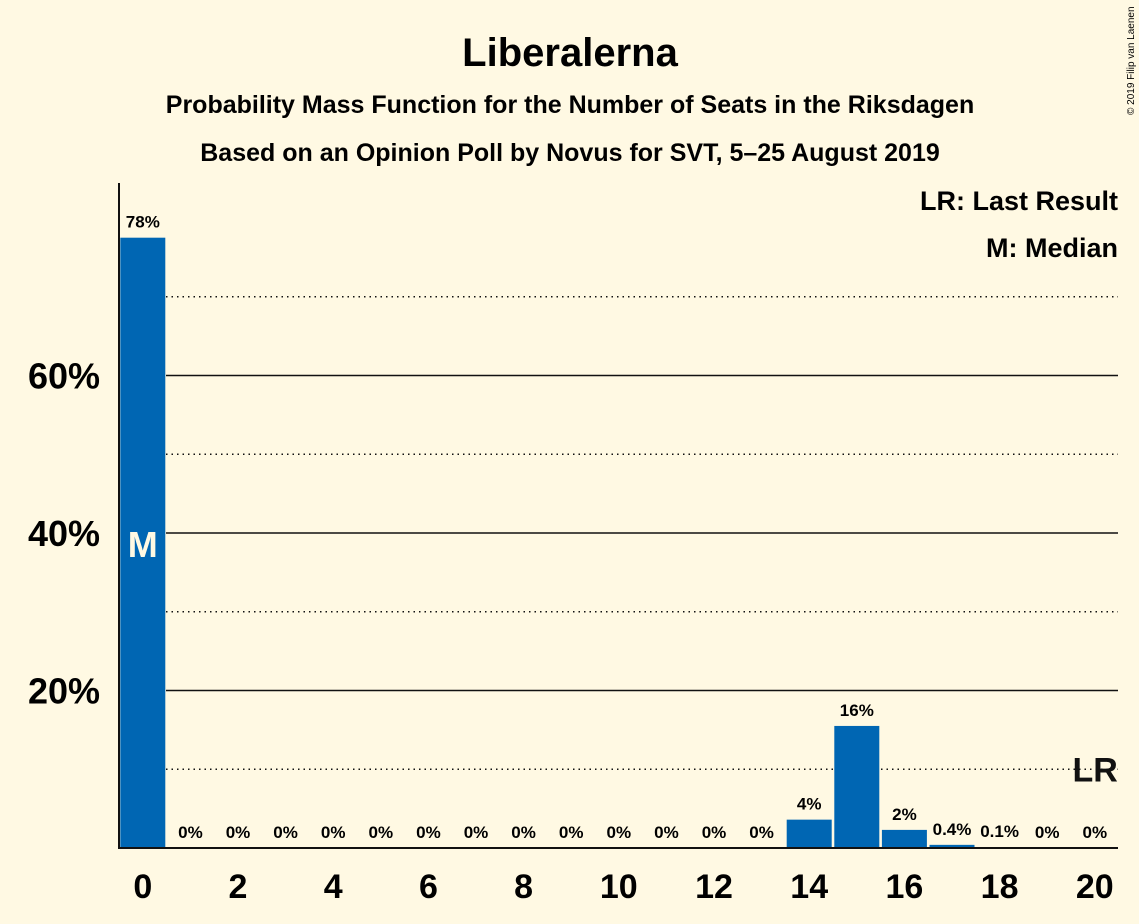 The width and height of the screenshot is (1139, 924). Describe the element at coordinates (285, 832) in the screenshot. I see `data-label-seat-3: 0%` at that location.